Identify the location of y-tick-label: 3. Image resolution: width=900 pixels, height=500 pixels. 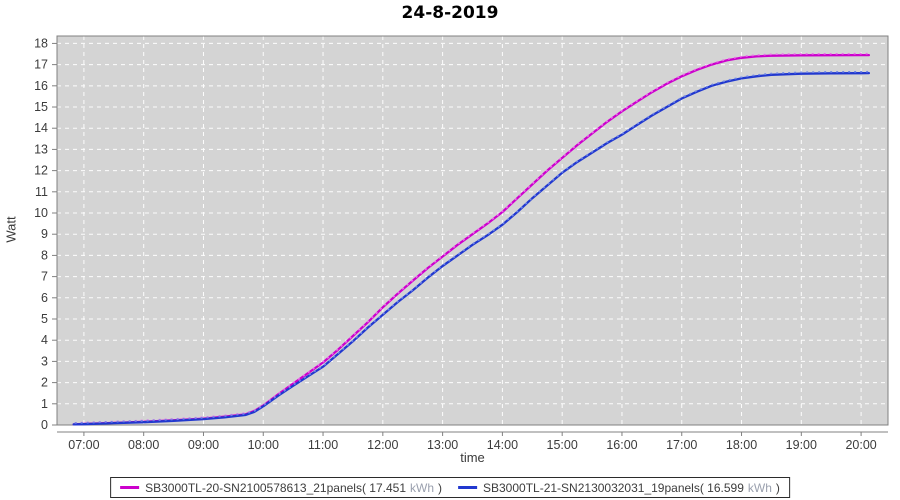
(44, 361).